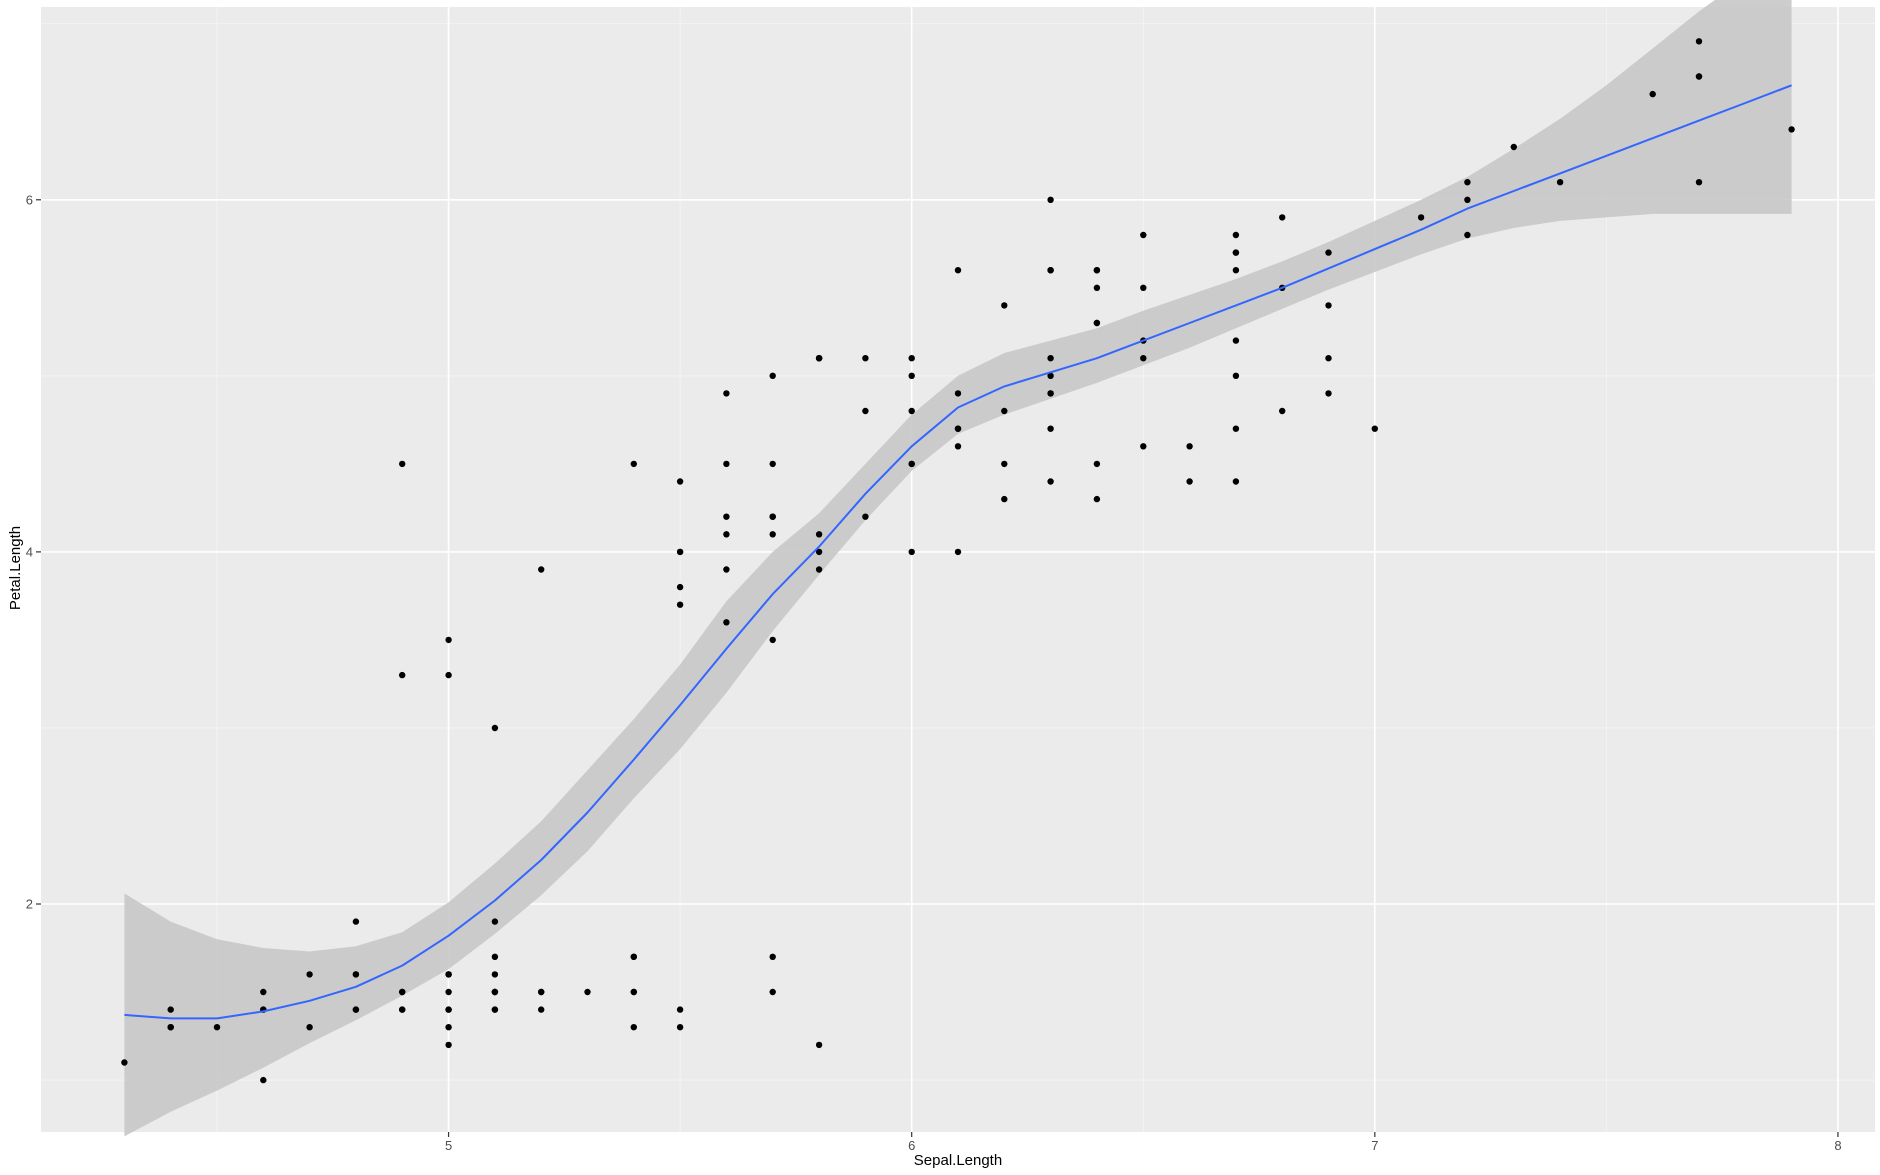  Describe the element at coordinates (15, 568) in the screenshot. I see `y-axis-title: Petal.Length` at that location.